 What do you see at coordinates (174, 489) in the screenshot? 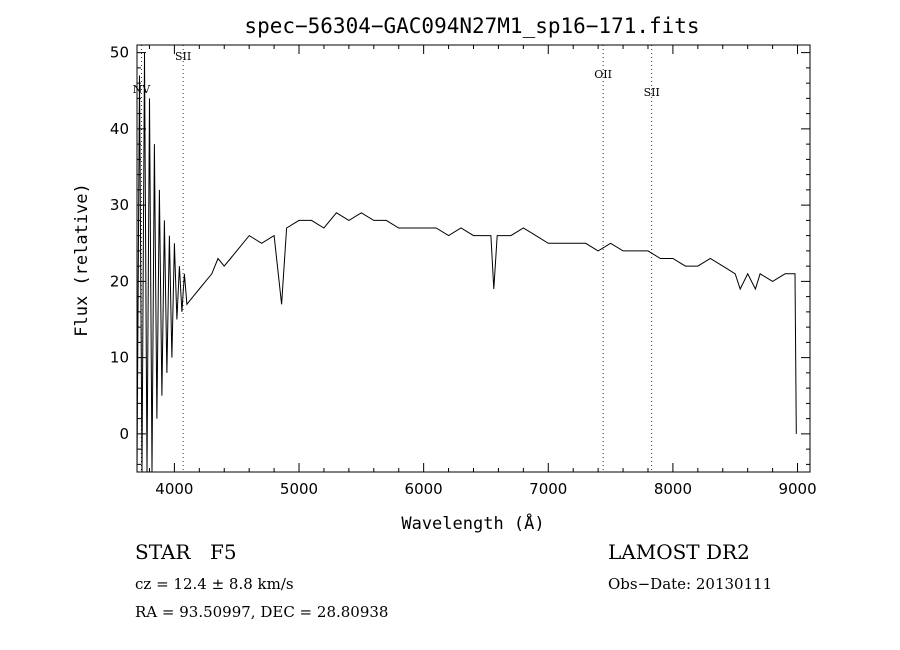
I see `x-tick-label: 4000` at bounding box center [174, 489].